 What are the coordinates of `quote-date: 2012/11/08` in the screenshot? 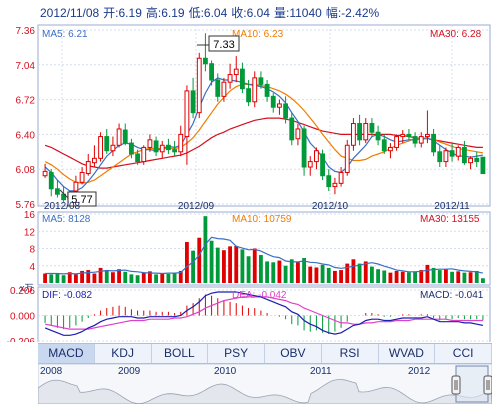 It's located at (70, 13).